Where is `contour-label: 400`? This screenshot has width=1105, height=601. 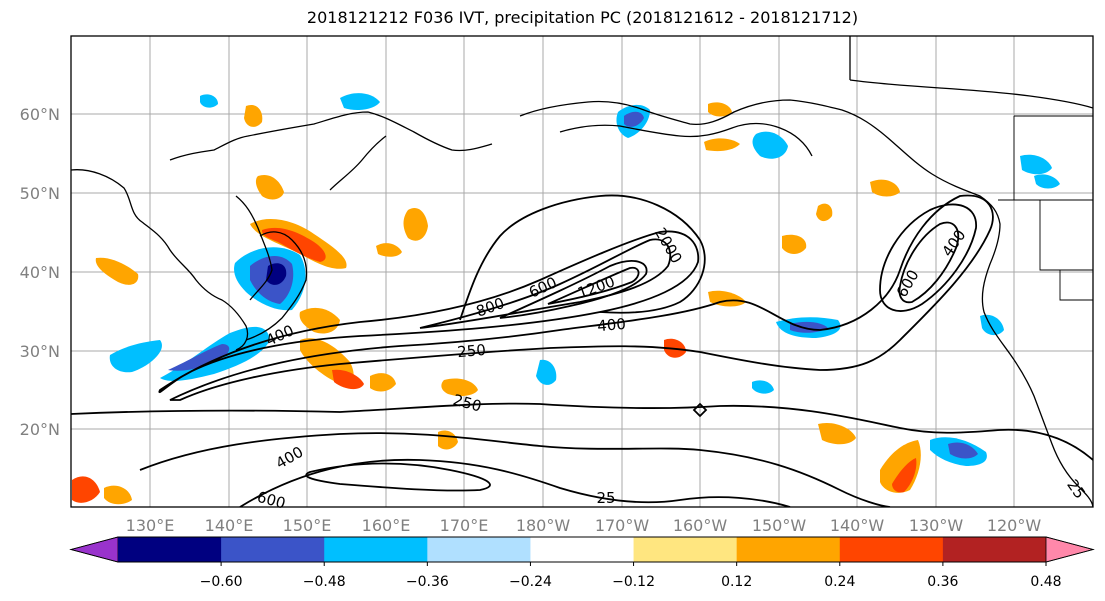
contour-label: 400 is located at coordinates (612, 325).